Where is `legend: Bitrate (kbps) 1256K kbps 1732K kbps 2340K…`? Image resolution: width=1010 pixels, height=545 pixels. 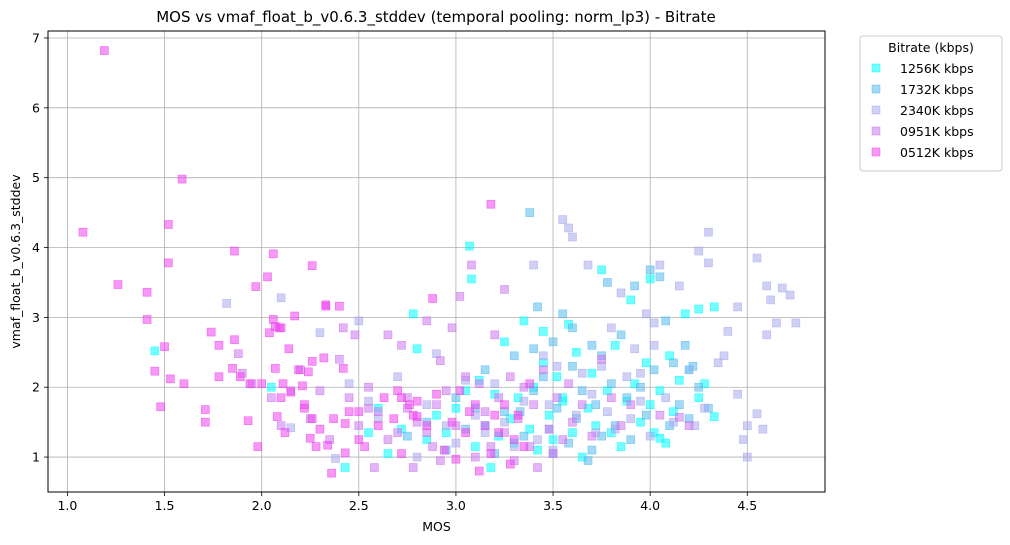 legend: Bitrate (kbps) 1256K kbps 1732K kbps 2340K… is located at coordinates (931, 103).